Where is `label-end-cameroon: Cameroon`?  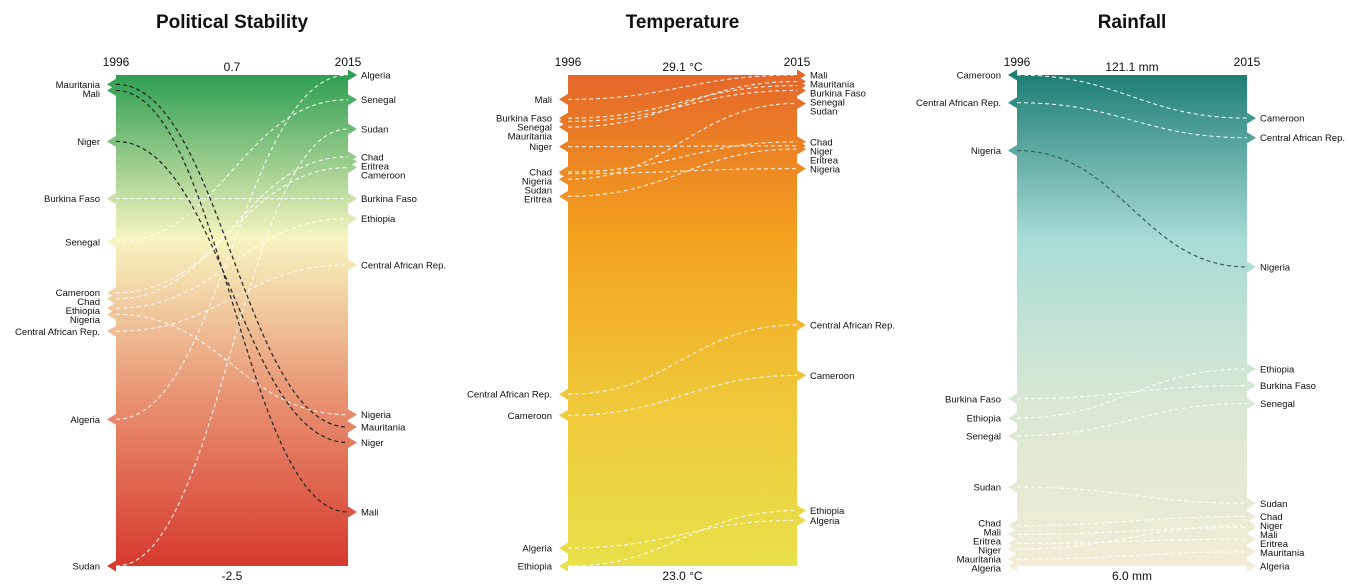 label-end-cameroon: Cameroon is located at coordinates (1282, 119).